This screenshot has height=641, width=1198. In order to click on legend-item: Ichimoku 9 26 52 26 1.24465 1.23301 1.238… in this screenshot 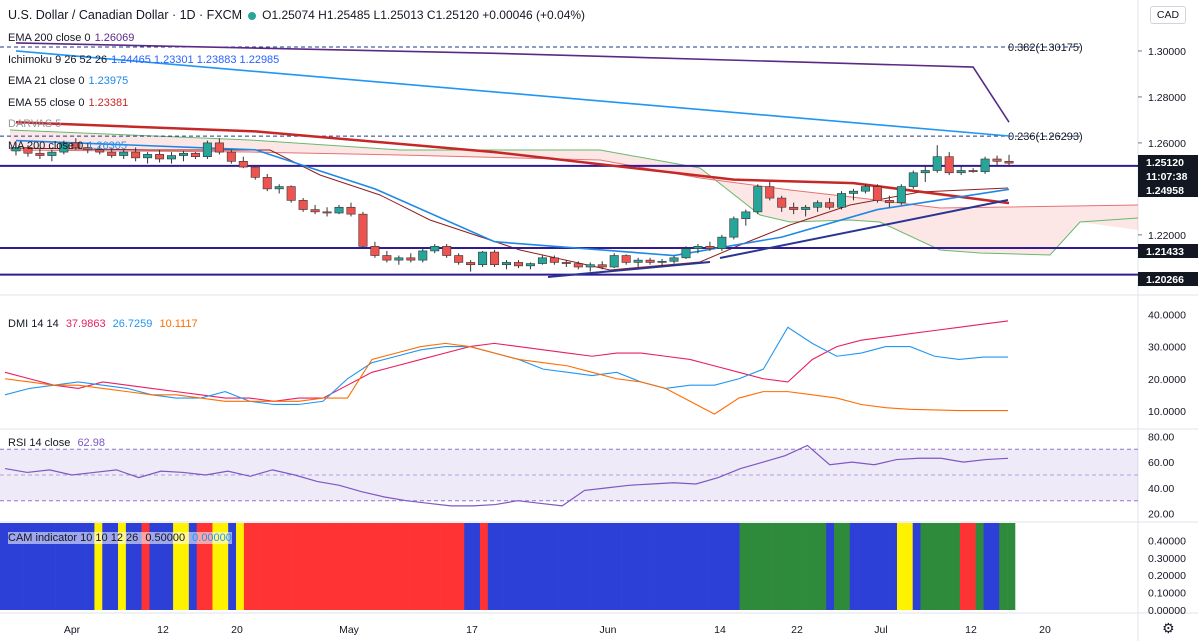, I will do `click(143, 60)`.